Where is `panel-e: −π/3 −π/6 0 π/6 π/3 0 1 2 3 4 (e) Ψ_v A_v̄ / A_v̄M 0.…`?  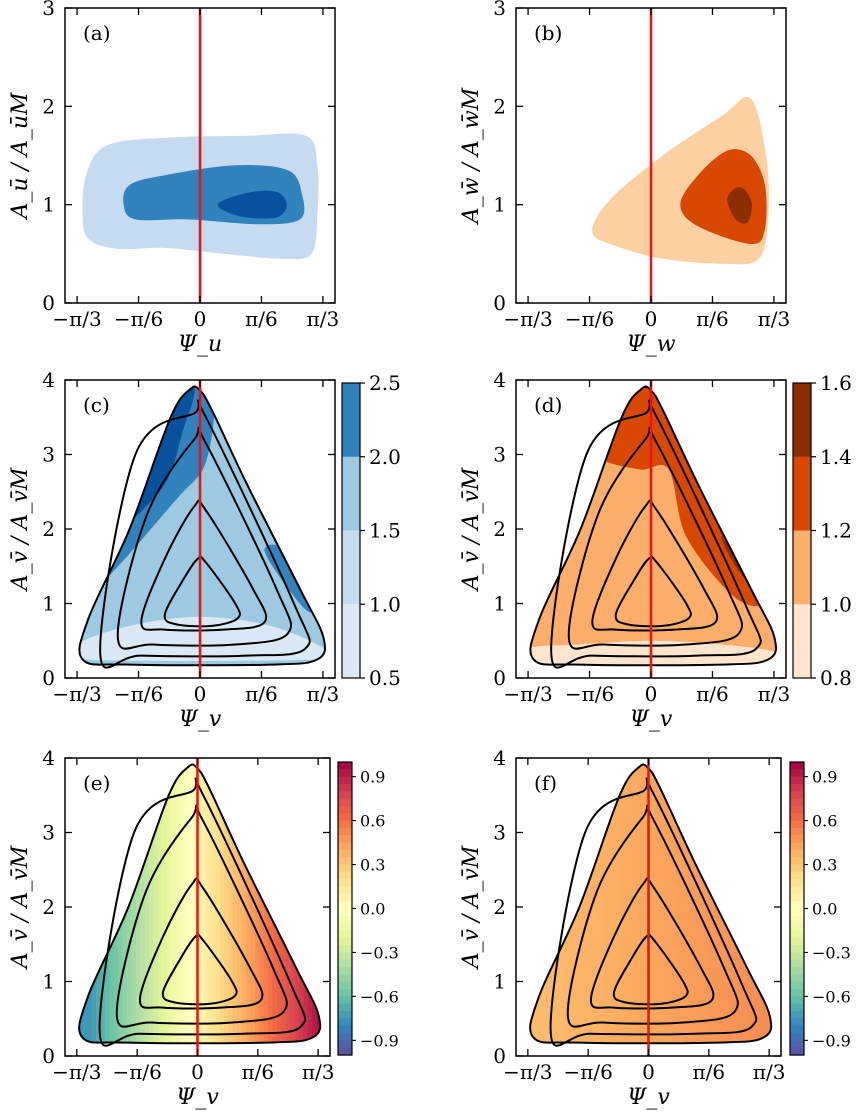
panel-e: −π/3 −π/6 0 π/6 π/3 0 1 2 3 4 (e) Ψ_v A_v̄ / A_v̄M 0.… is located at coordinates (203, 928).